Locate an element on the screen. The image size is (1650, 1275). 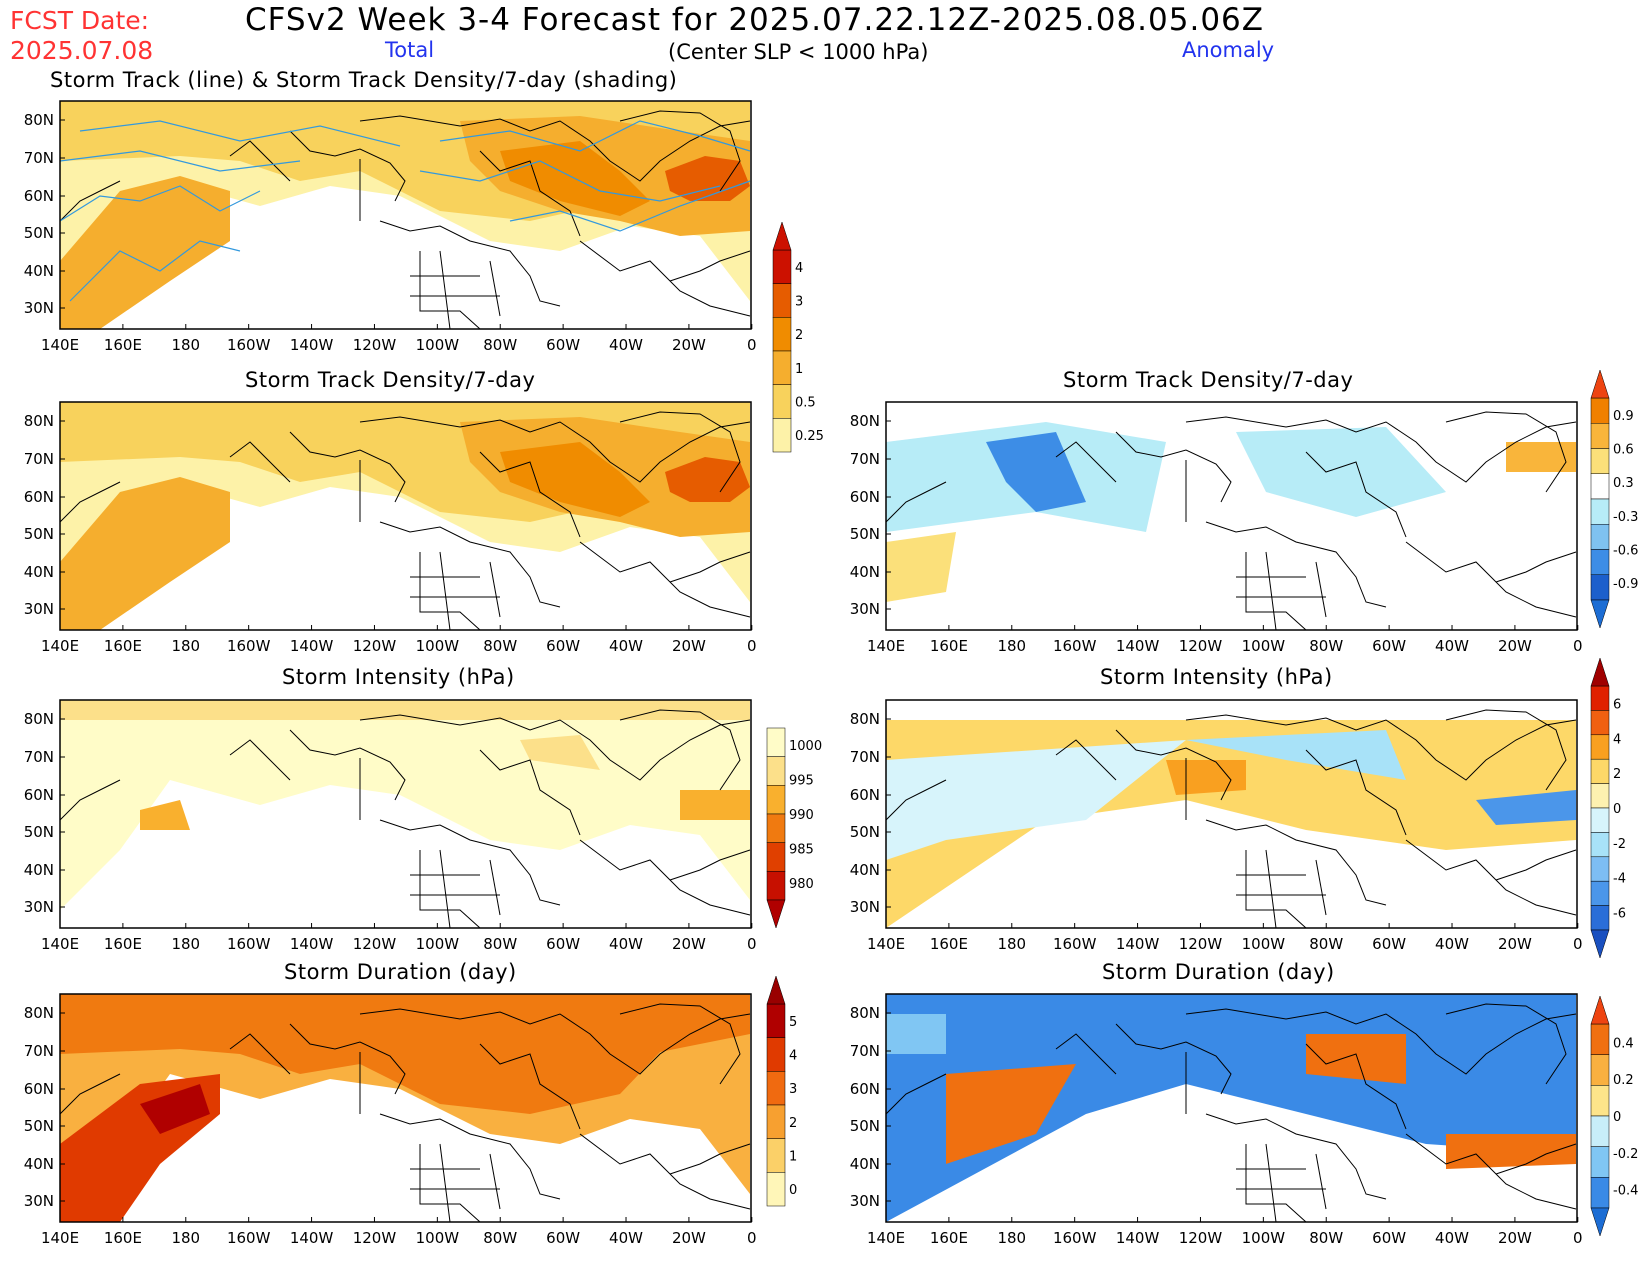
colorbar-label: -6 is located at coordinates (1619, 914).